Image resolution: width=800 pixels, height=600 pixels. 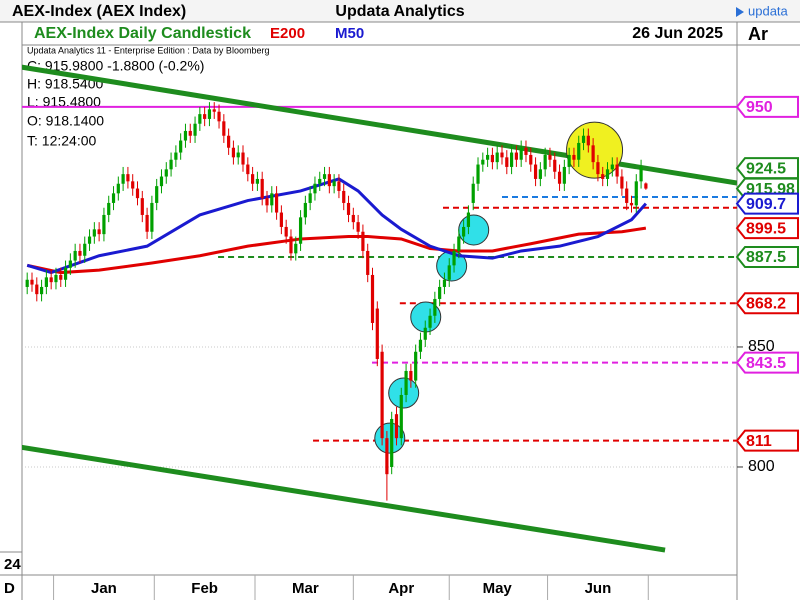 I want to click on header-title: AEX-Index (AEX Index), so click(x=99, y=11).